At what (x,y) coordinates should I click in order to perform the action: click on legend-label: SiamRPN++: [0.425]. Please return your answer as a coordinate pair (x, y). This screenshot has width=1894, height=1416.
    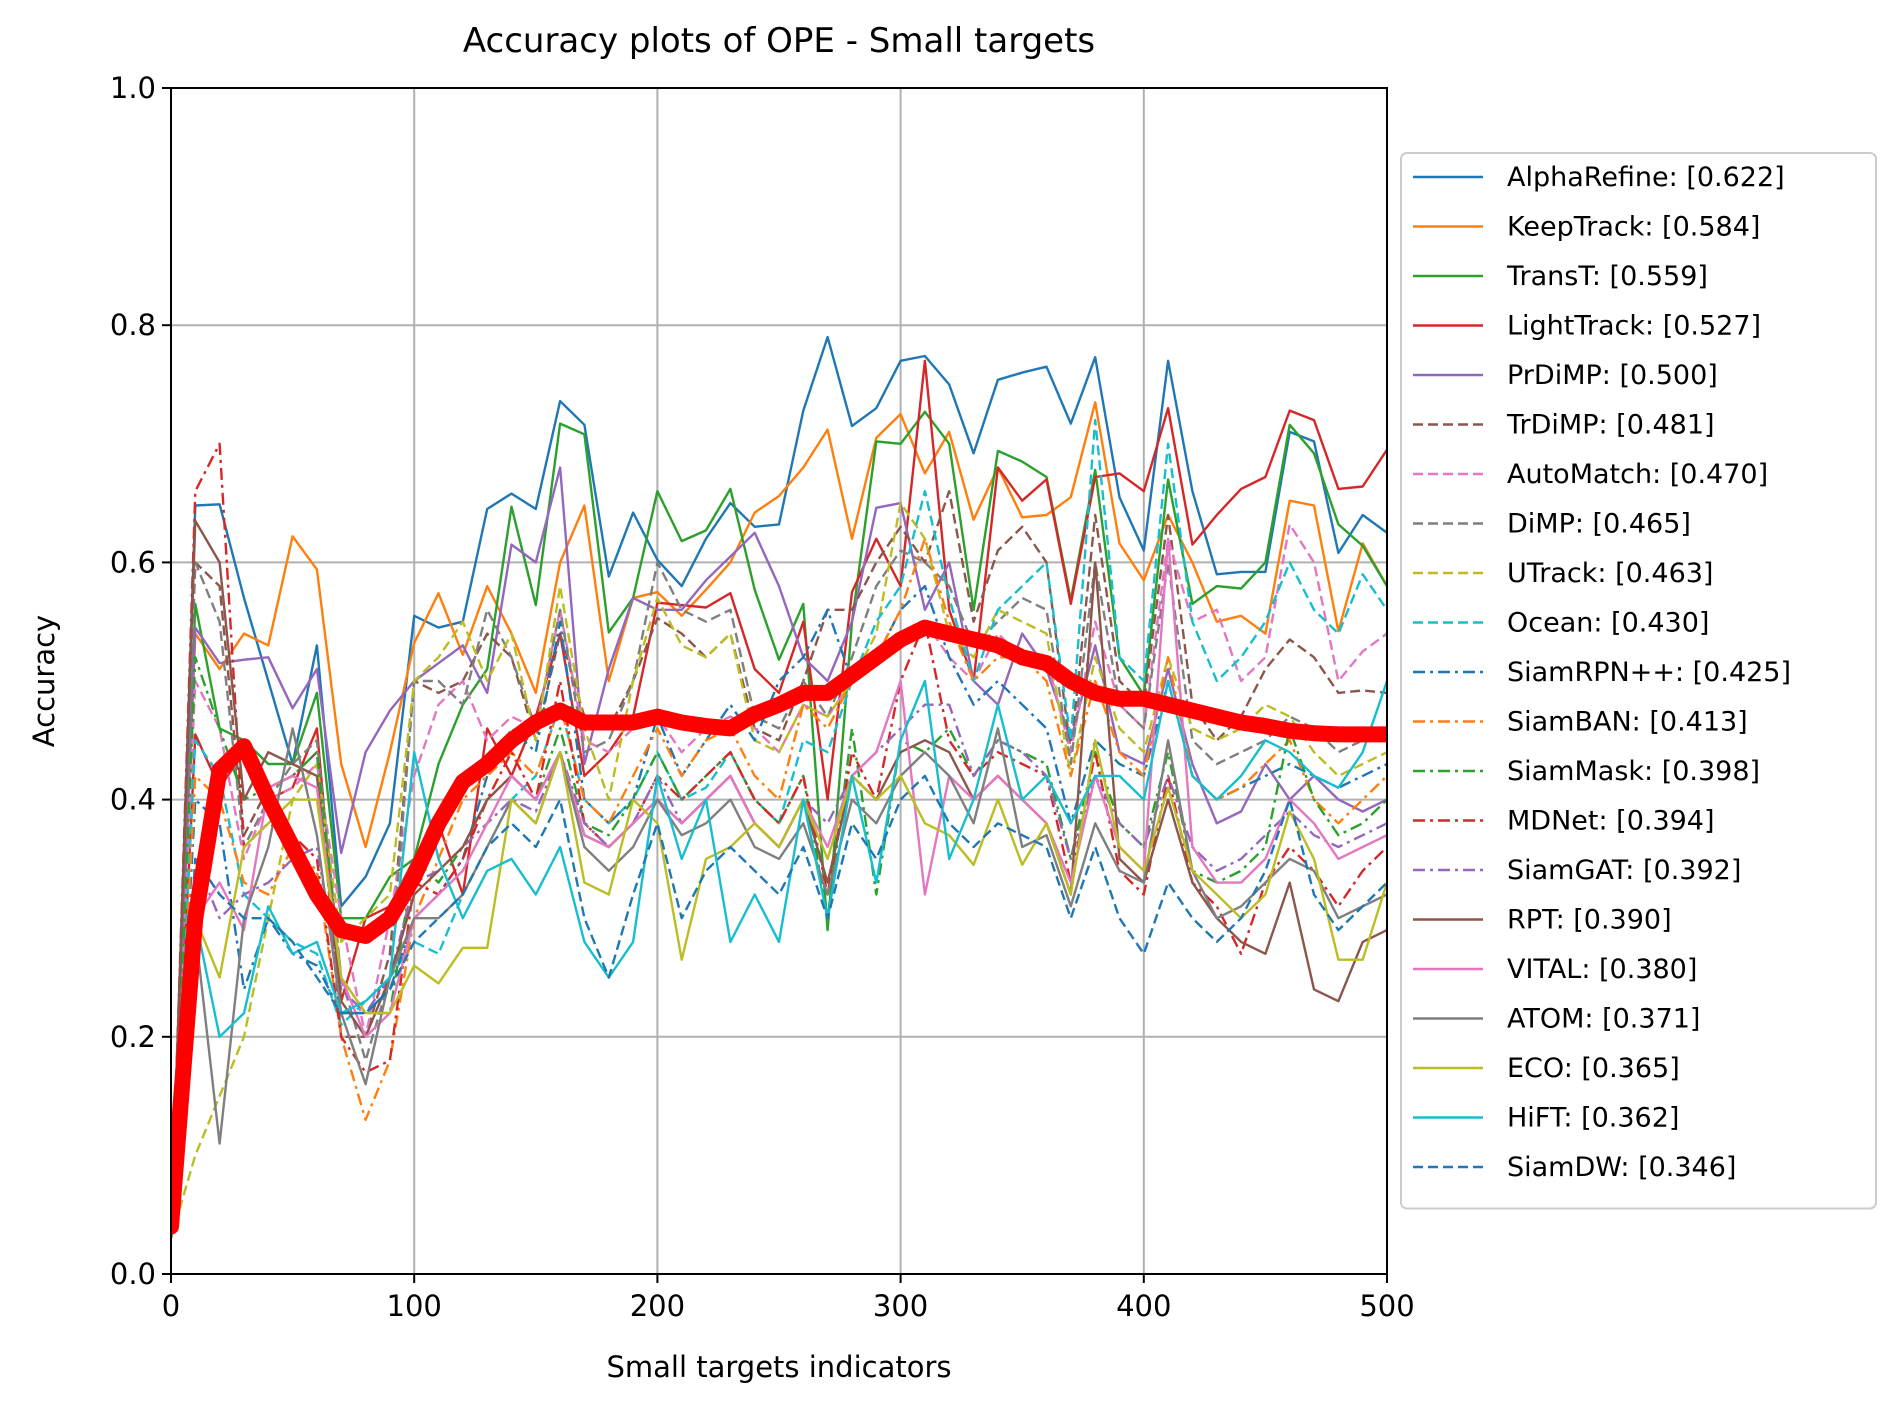
    Looking at the image, I should click on (1649, 672).